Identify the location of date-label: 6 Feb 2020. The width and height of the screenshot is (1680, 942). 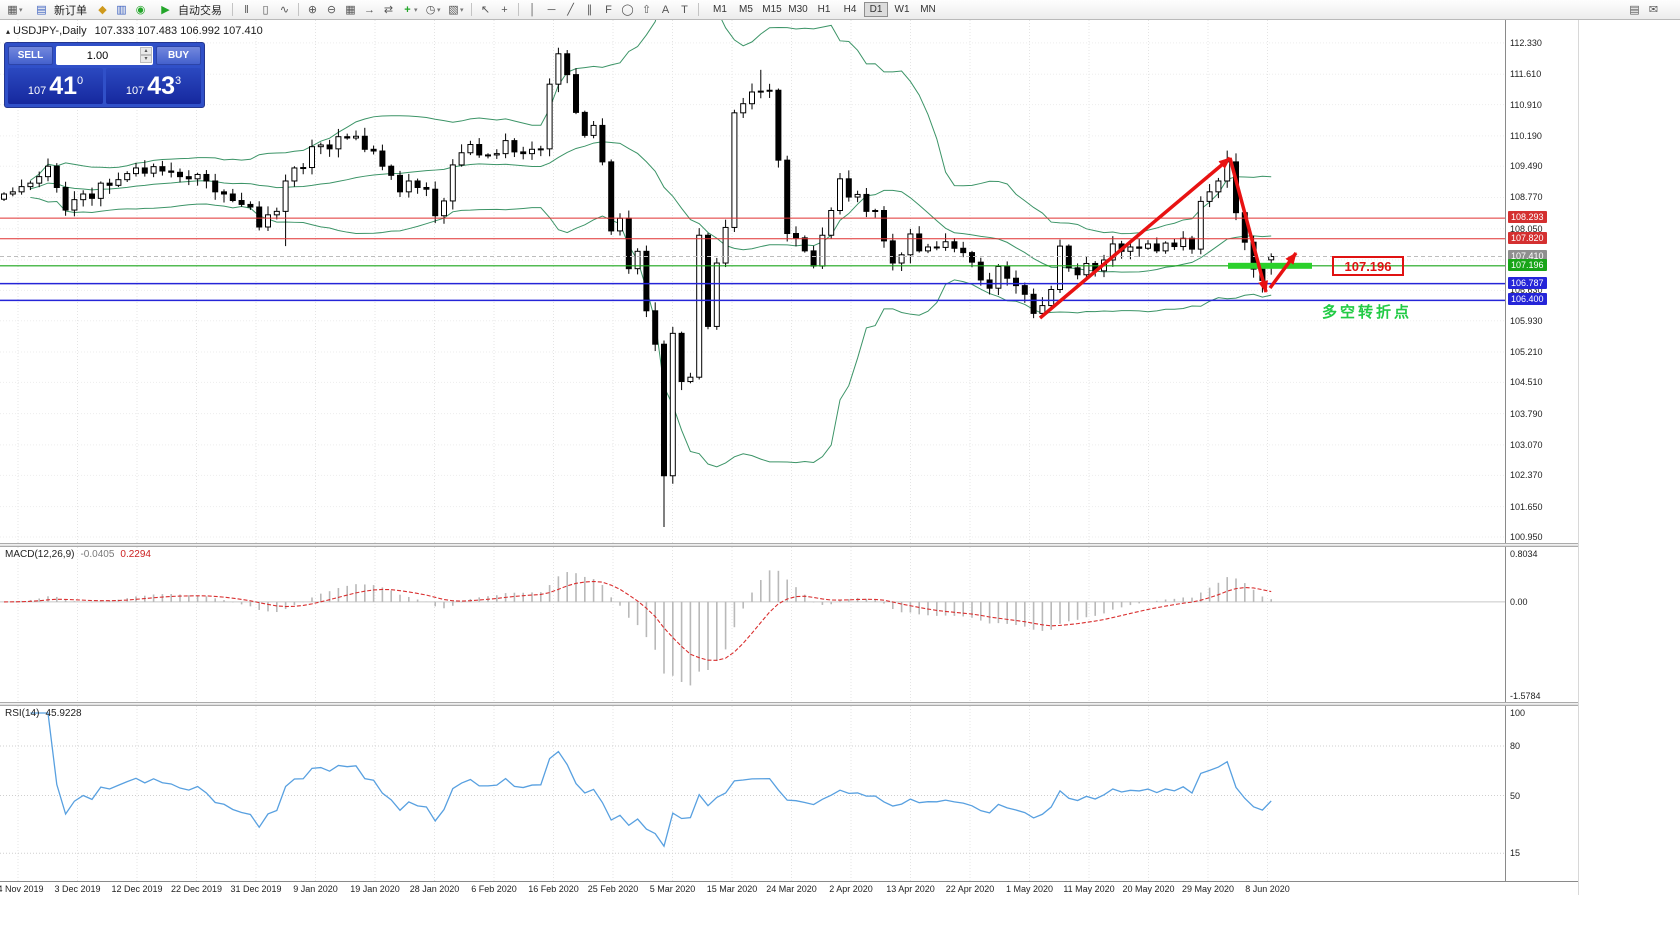
(494, 889).